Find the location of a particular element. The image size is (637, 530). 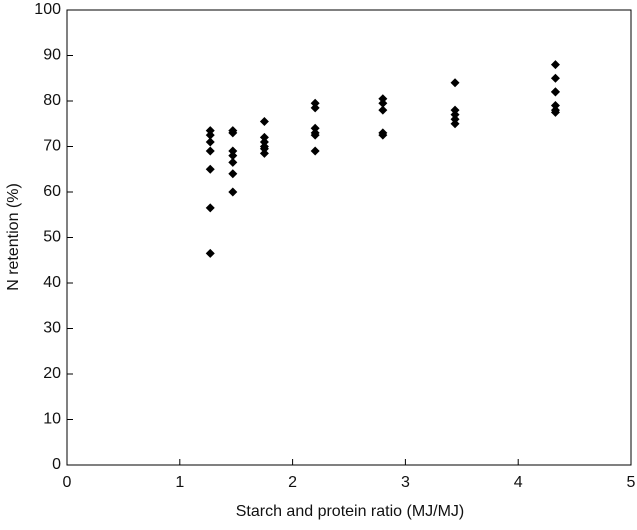

x-tick-label: 5 is located at coordinates (631, 482).